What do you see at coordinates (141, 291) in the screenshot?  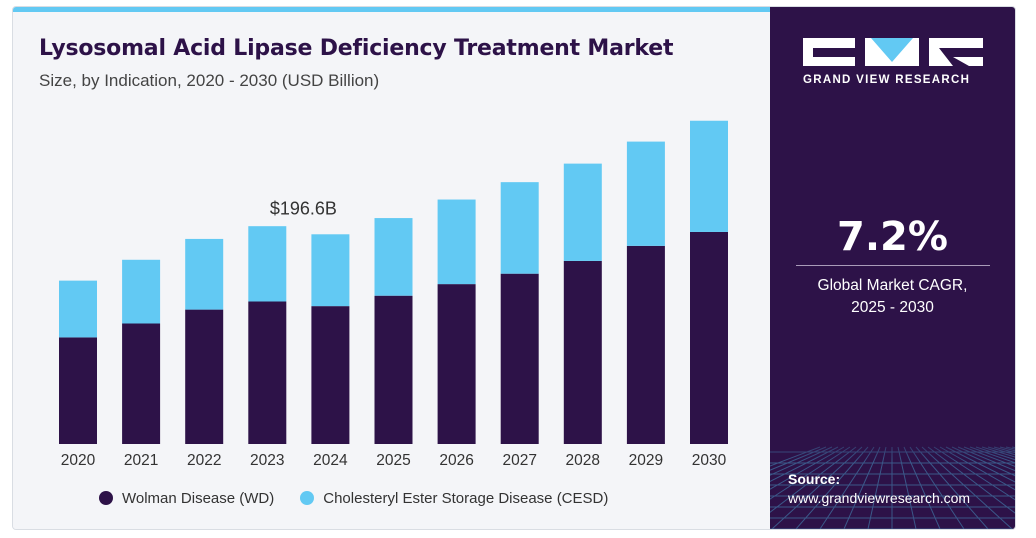 I see `bar-2021-cesd` at bounding box center [141, 291].